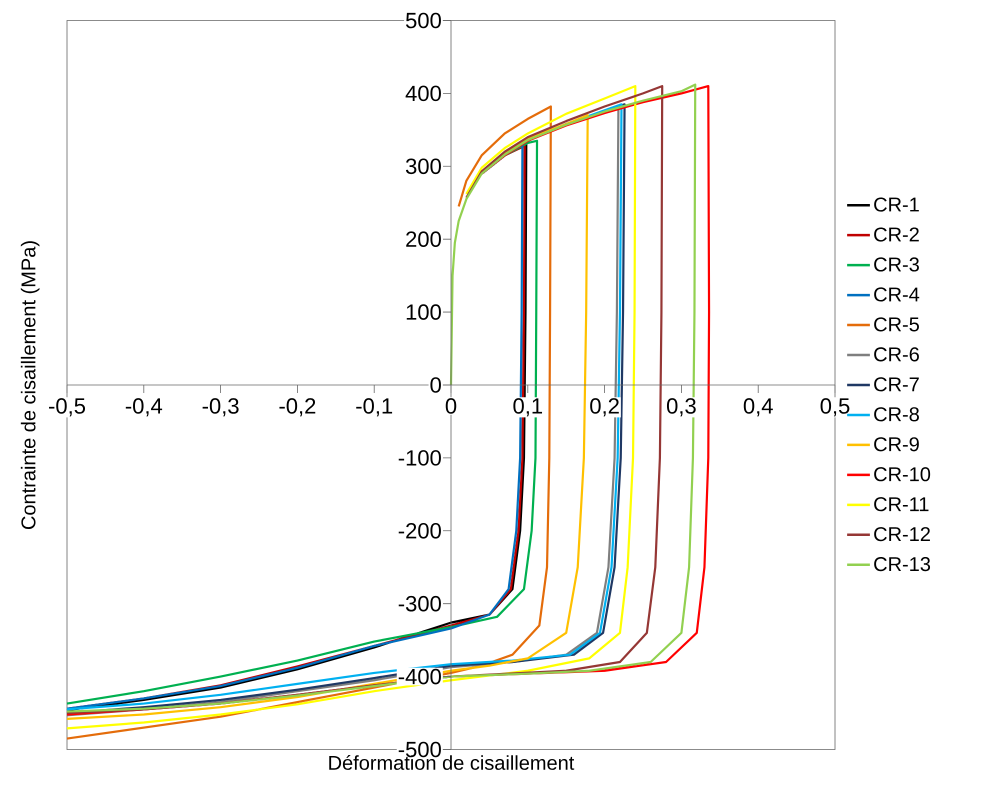 The height and width of the screenshot is (800, 983). Describe the element at coordinates (896, 444) in the screenshot. I see `legend-label: CR-9` at that location.